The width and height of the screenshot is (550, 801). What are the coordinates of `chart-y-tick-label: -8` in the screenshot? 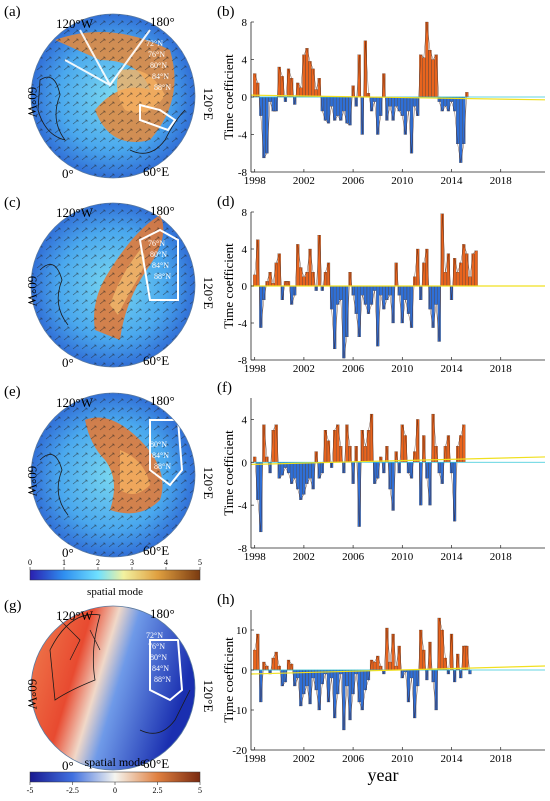 It's located at (243, 549).